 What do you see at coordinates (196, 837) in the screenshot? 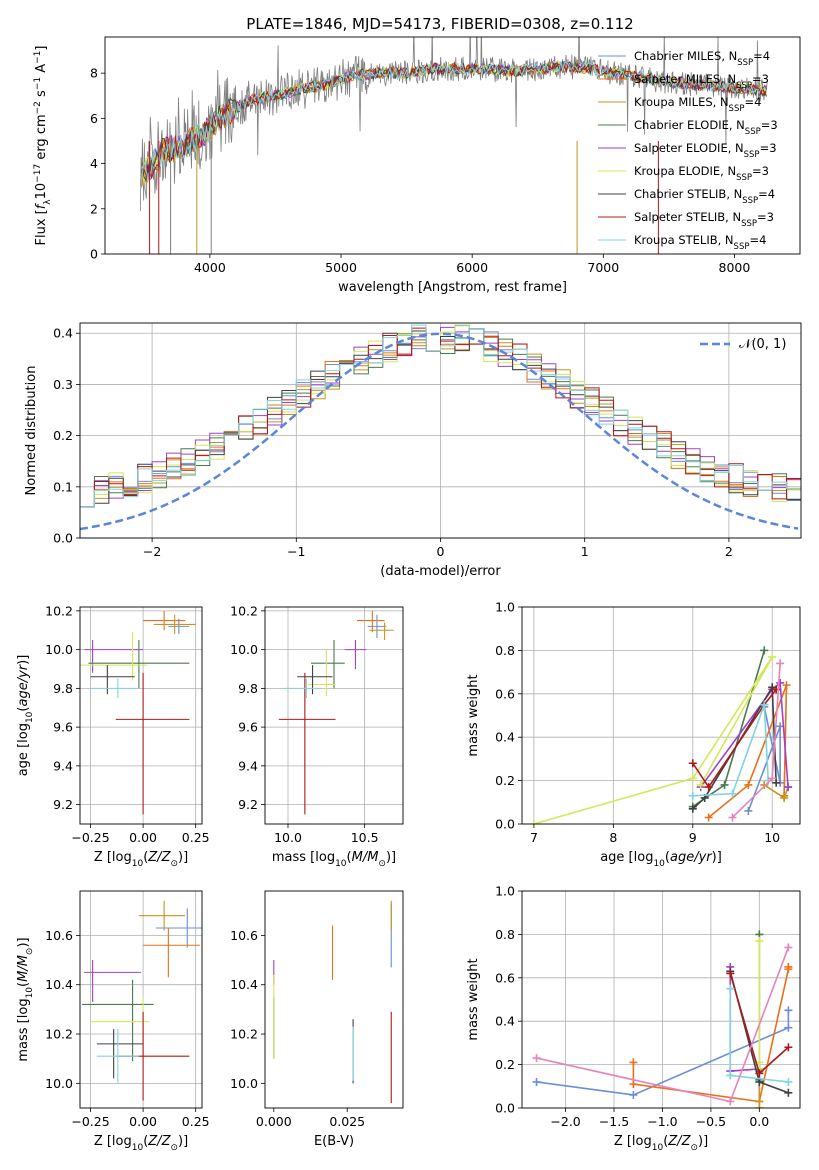
I see `age_vs_Z-xtick-label-2: 0.25` at bounding box center [196, 837].